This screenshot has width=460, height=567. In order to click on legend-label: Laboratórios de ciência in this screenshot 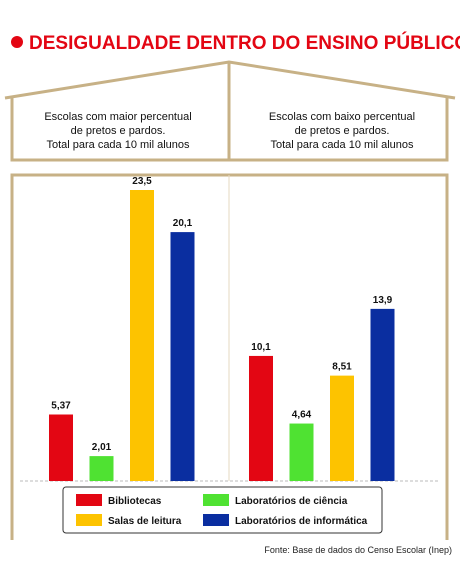, I will do `click(291, 501)`.